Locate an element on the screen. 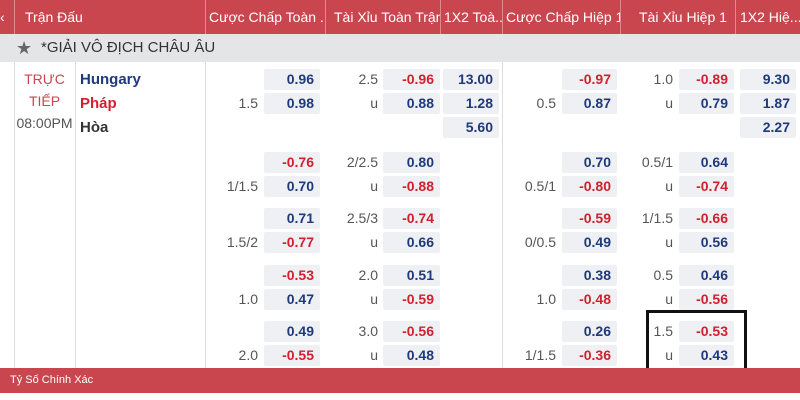  odds-button: 13.00 is located at coordinates (471, 79).